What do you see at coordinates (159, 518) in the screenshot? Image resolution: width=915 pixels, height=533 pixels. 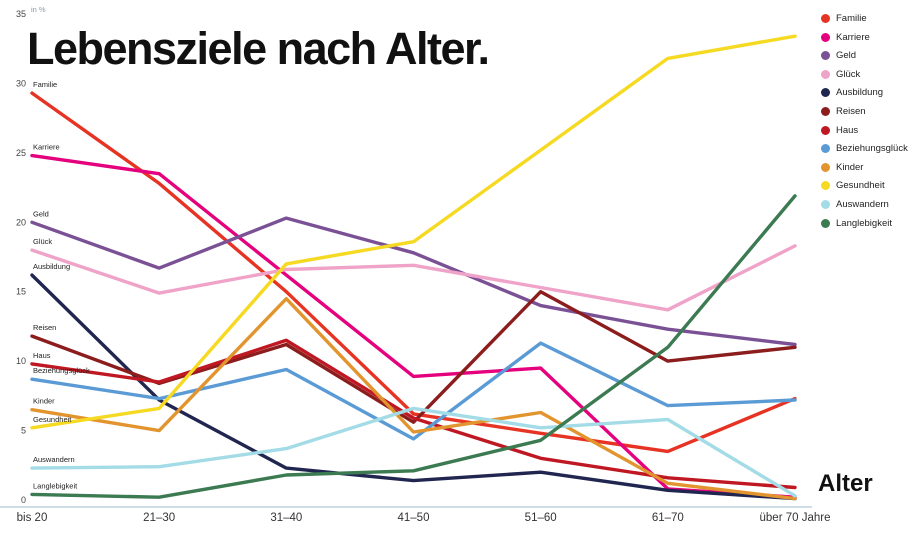 I see `x-tick-label: 21–30` at bounding box center [159, 518].